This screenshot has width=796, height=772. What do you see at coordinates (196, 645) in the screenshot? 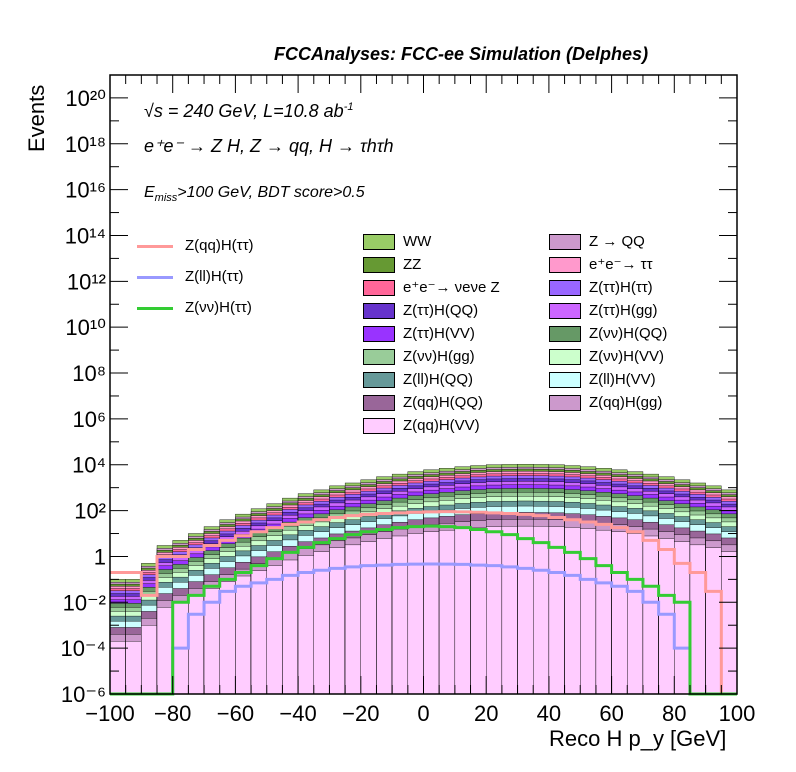
I see `bar-z-qq-h-vv--5` at bounding box center [196, 645].